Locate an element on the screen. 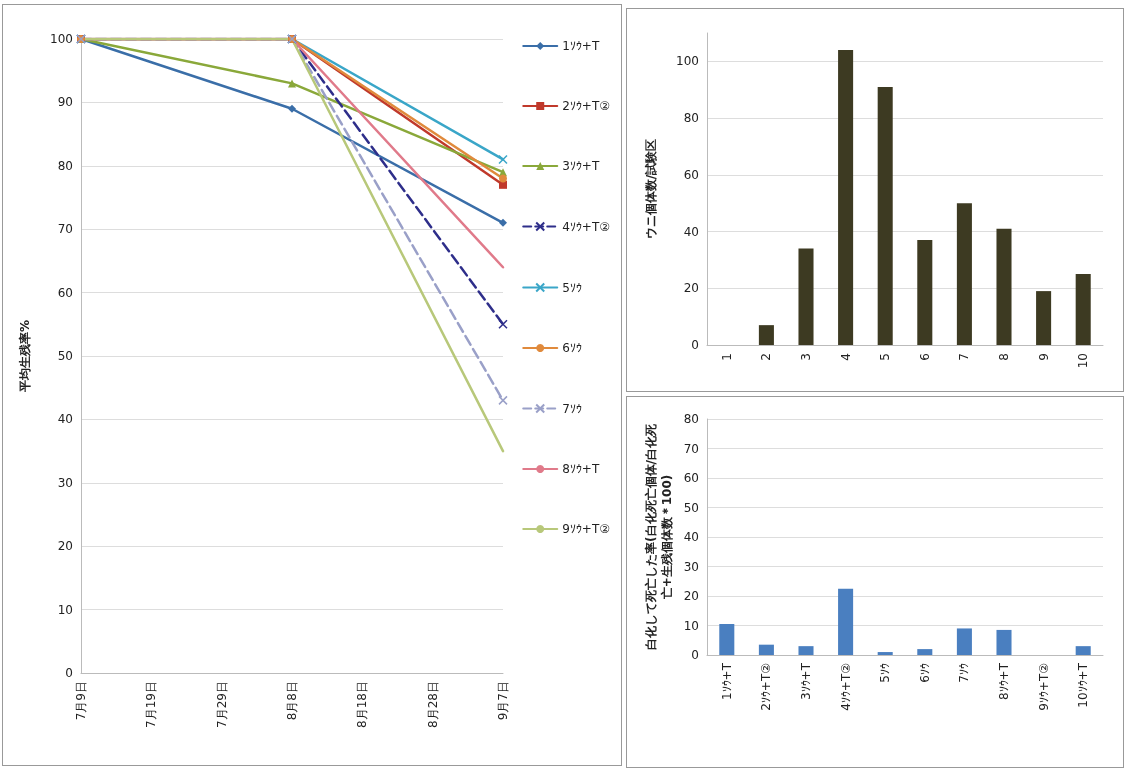 The image size is (1126, 771). x-tick-label: 7ｿｳ is located at coordinates (964, 673).